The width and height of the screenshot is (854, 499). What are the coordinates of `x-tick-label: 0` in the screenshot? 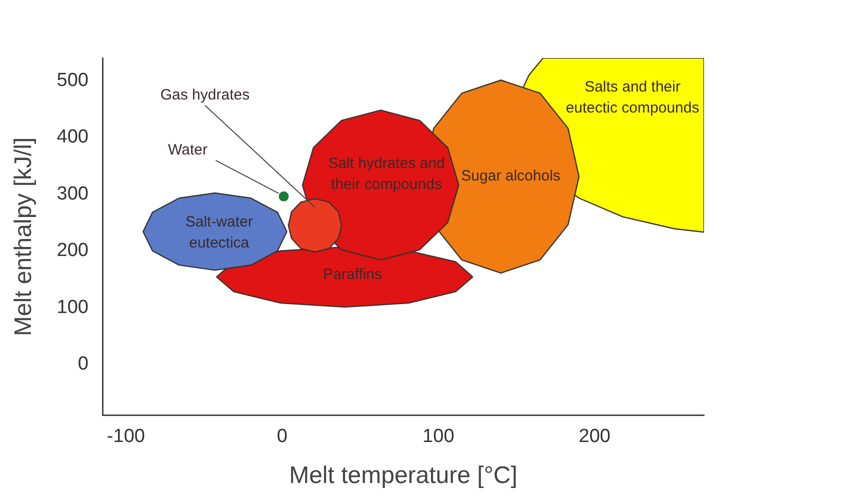 It's located at (282, 437).